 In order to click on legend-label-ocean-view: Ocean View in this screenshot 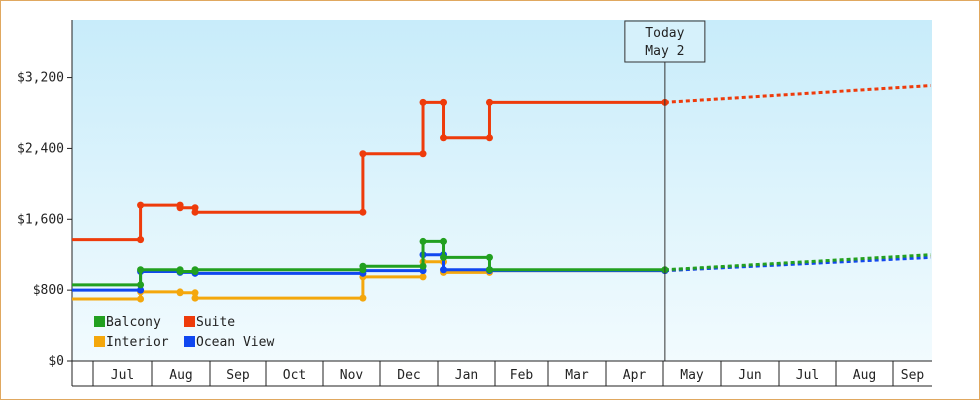, I will do `click(235, 342)`.